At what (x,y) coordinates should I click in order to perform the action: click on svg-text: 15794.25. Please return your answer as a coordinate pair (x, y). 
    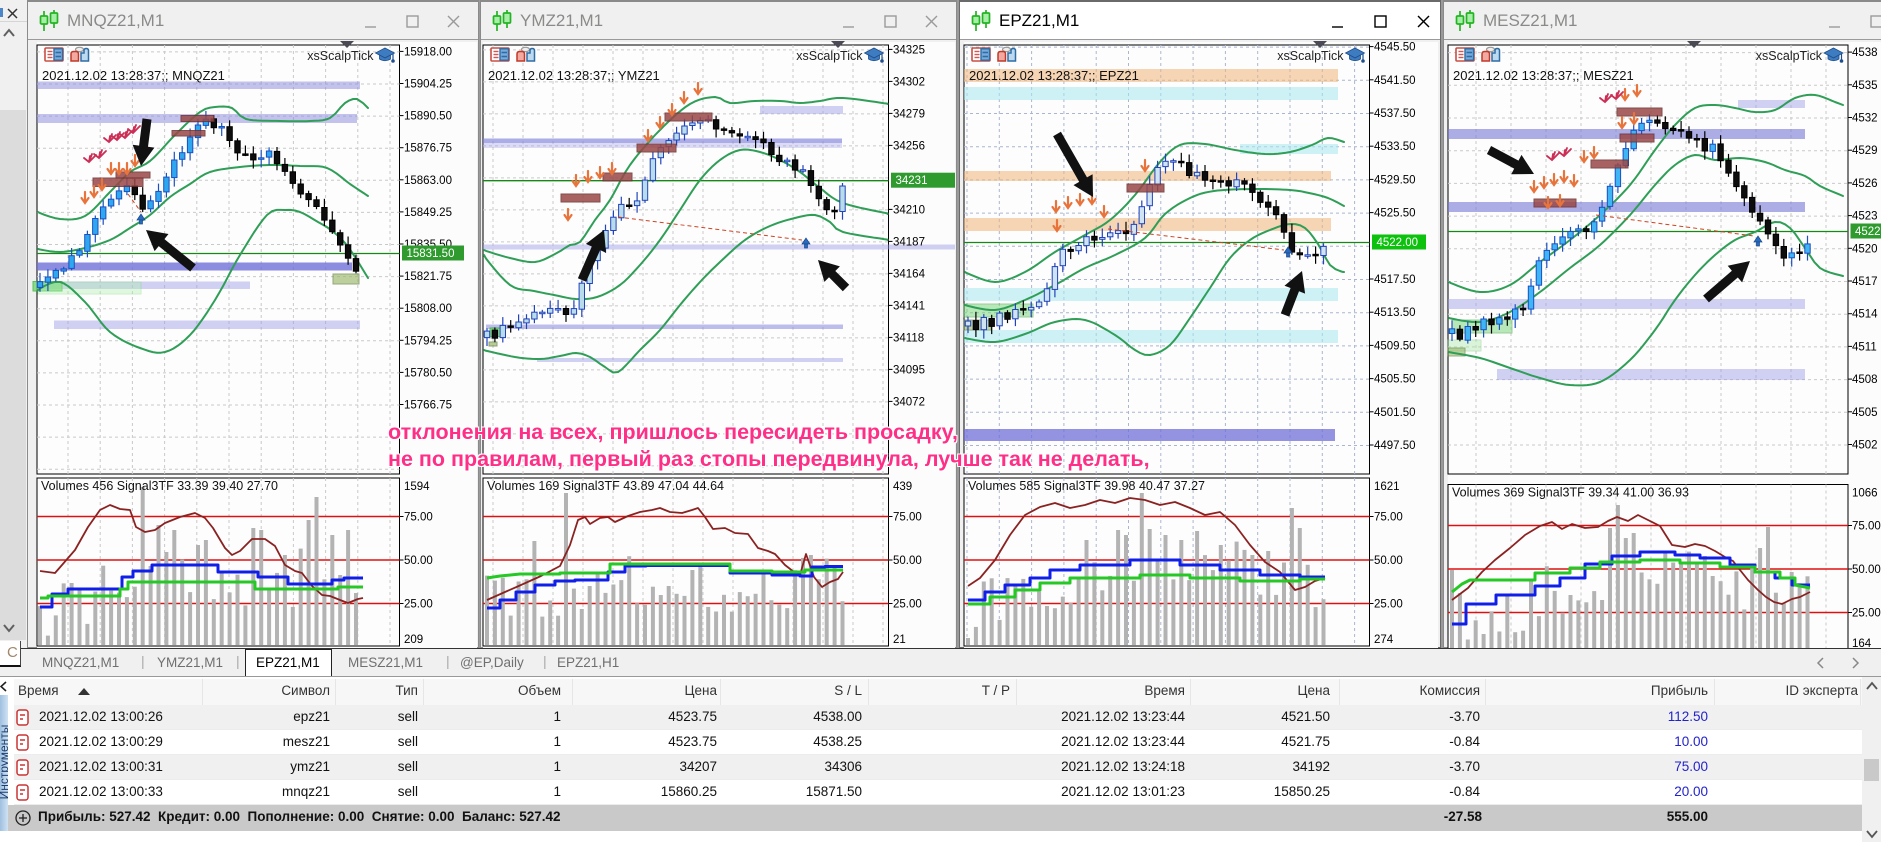
    Looking at the image, I should click on (428, 341).